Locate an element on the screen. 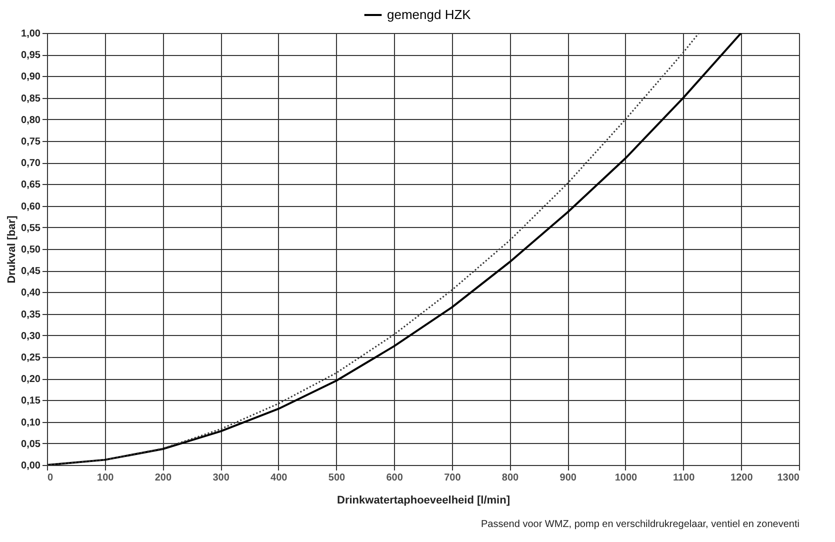 This screenshot has width=835, height=542. x-tick-label: 200 is located at coordinates (163, 478).